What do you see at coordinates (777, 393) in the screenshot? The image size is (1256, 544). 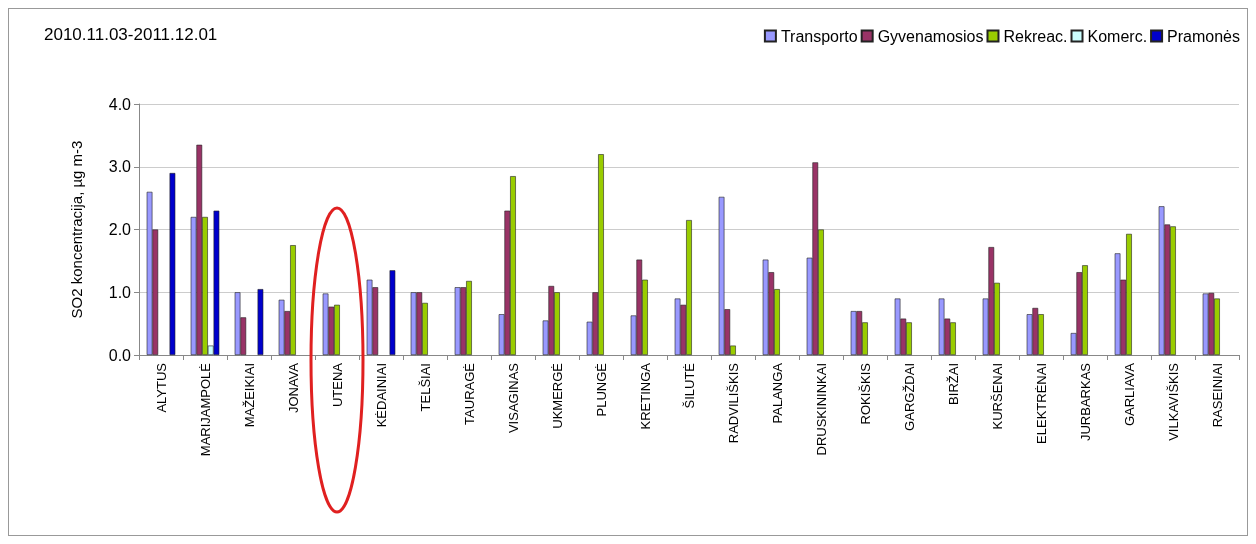 I see `x-tick-label: PALANGA` at bounding box center [777, 393].